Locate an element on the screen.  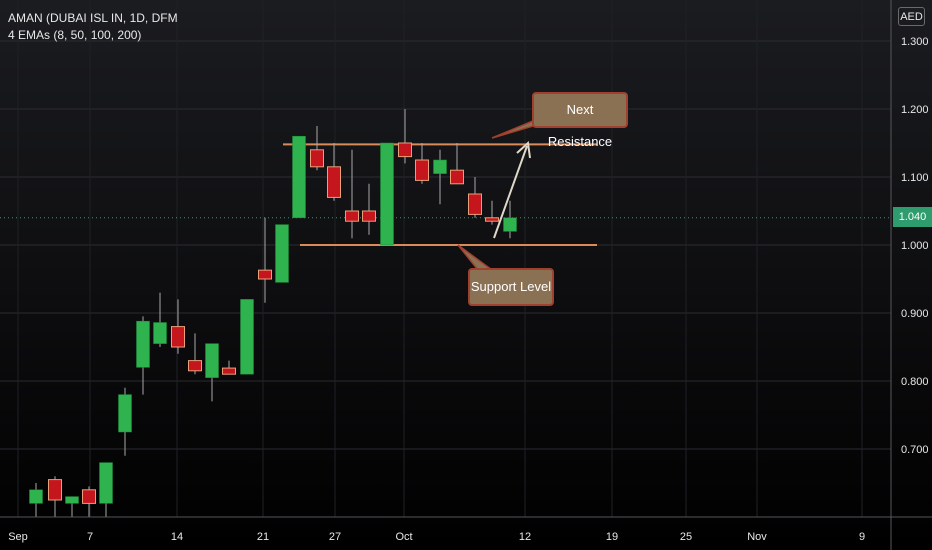
resistance-callout: Next Resistance is located at coordinates (580, 120).